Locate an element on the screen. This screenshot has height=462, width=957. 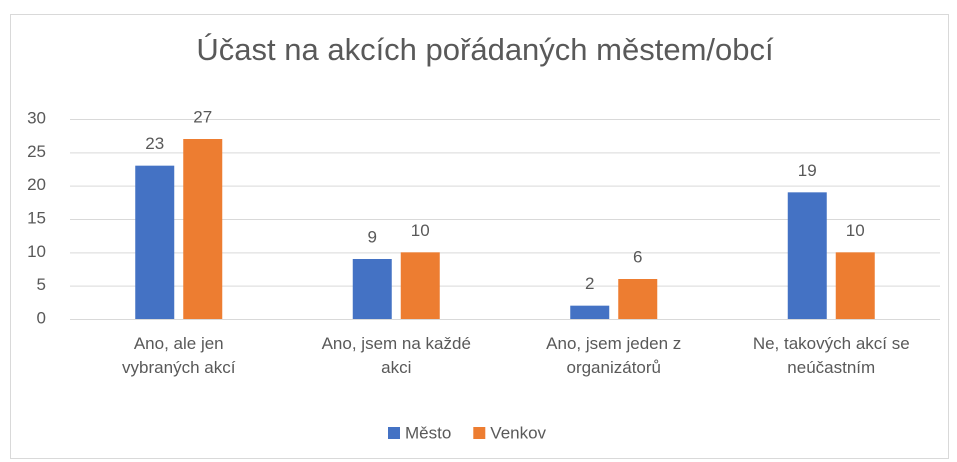
y-tick-label: 5 is located at coordinates (41, 284).